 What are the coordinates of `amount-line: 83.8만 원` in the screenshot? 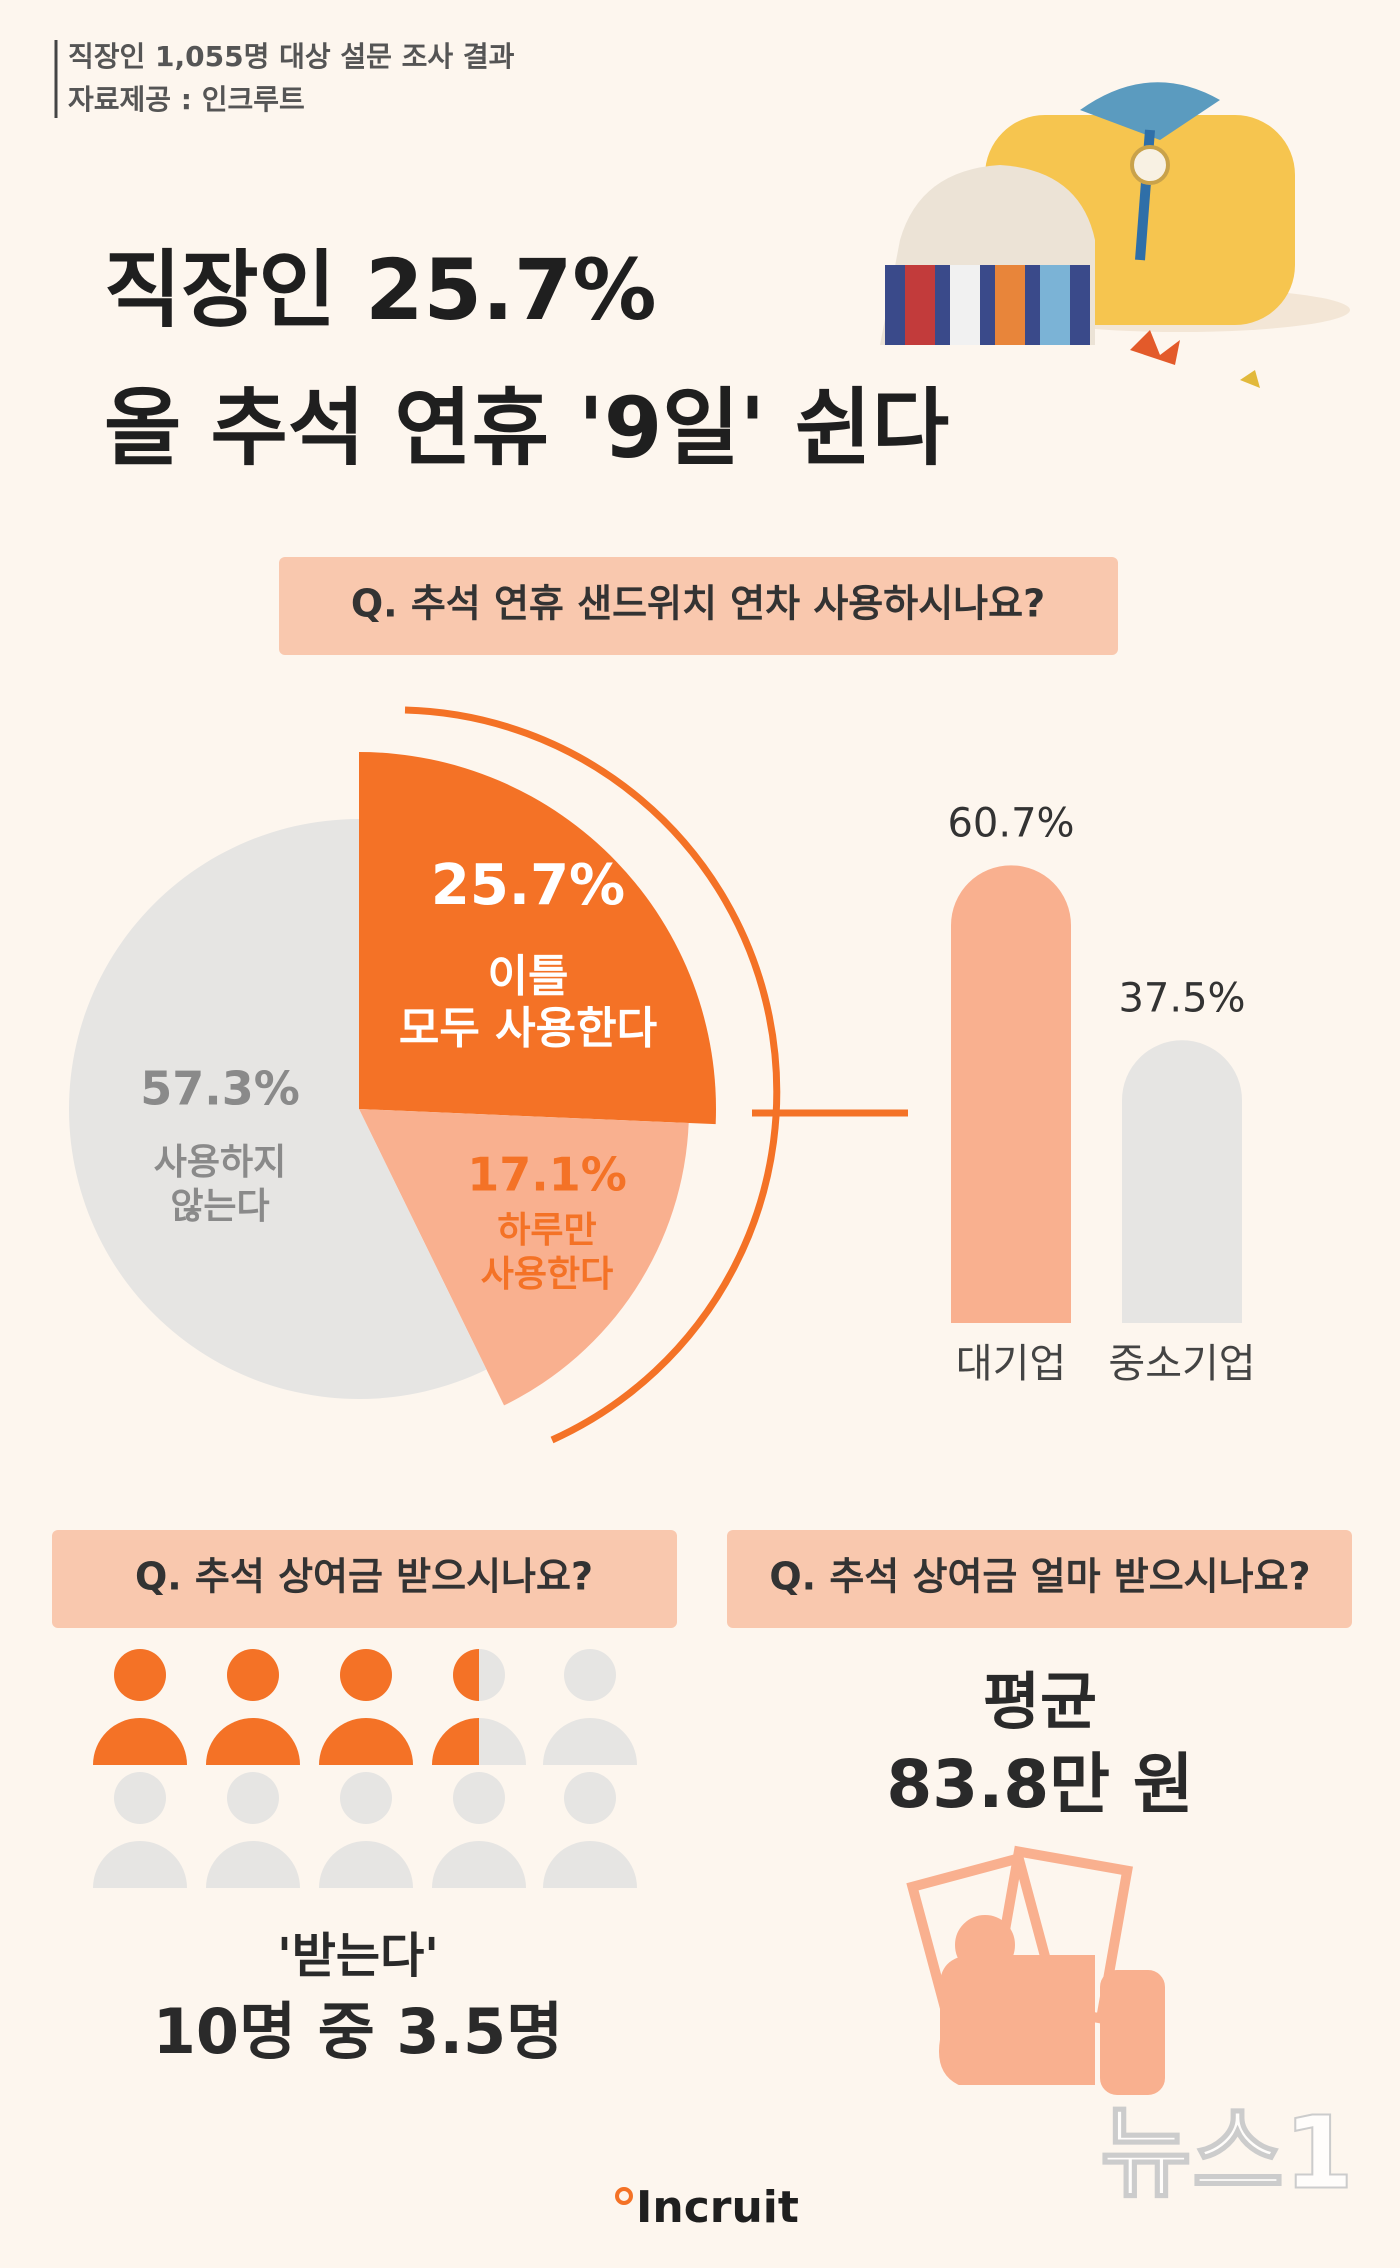 It's located at (1039, 1784).